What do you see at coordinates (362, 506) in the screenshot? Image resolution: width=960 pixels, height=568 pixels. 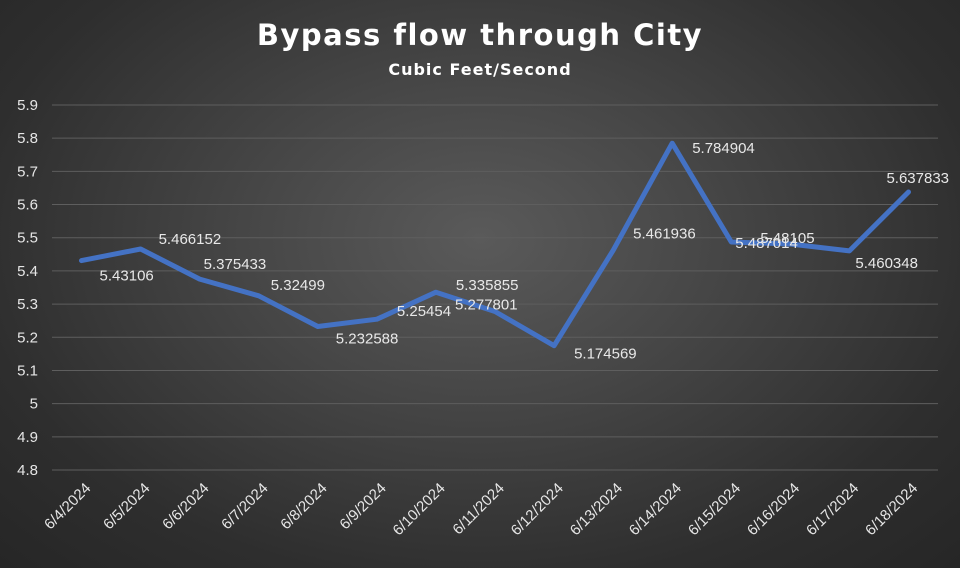 I see `x-tick-label: 6/9/2024` at bounding box center [362, 506].